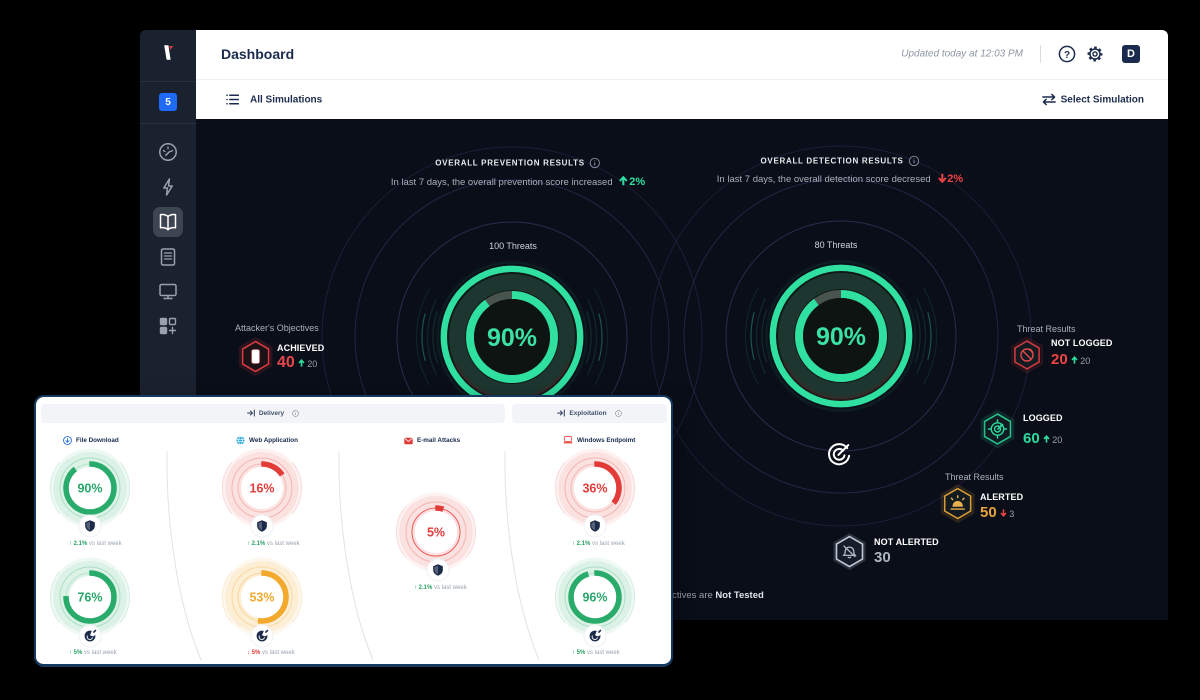 This screenshot has width=1200, height=700. Describe the element at coordinates (594, 598) in the screenshot. I see `svg-text: 96%` at that location.